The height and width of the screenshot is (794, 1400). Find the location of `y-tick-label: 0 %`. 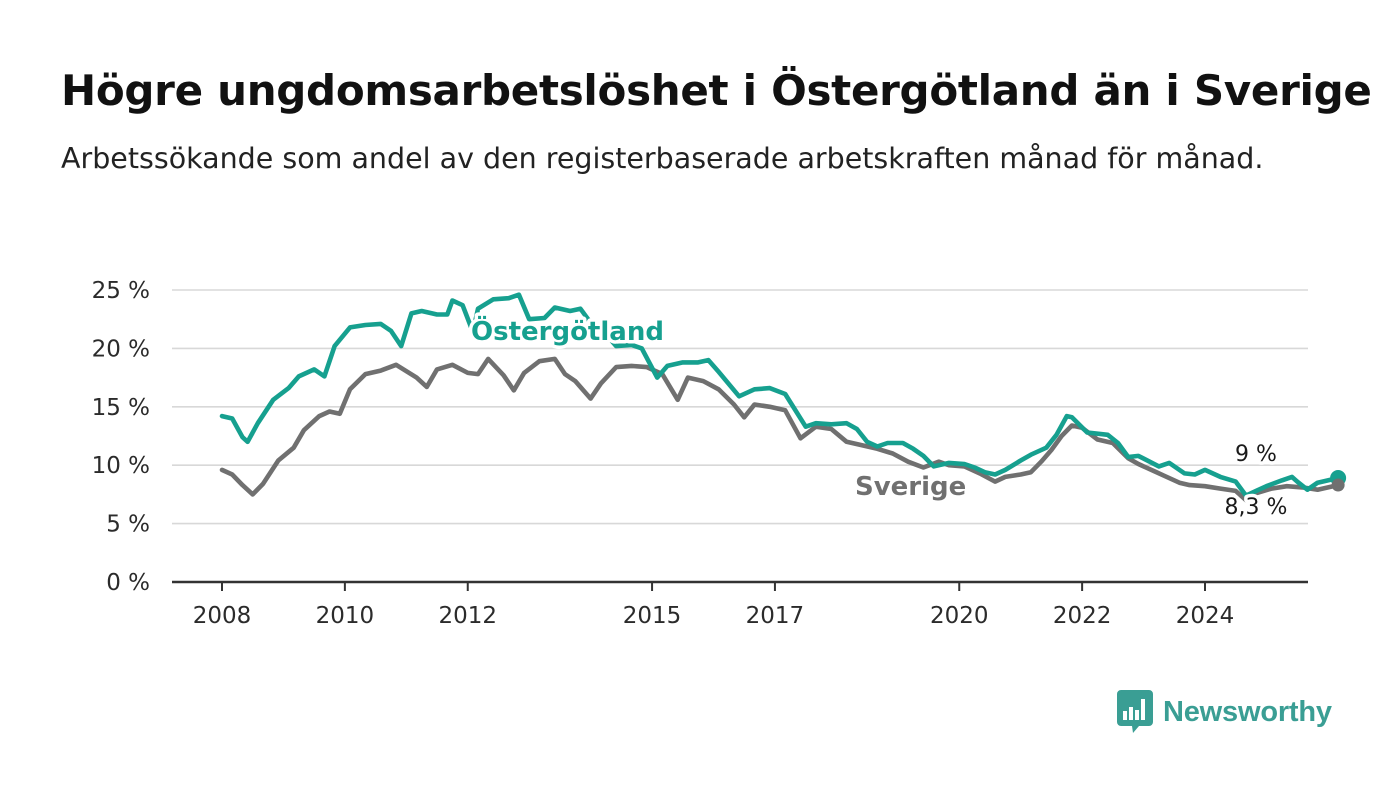

y-tick-label: 0 % is located at coordinates (128, 583).